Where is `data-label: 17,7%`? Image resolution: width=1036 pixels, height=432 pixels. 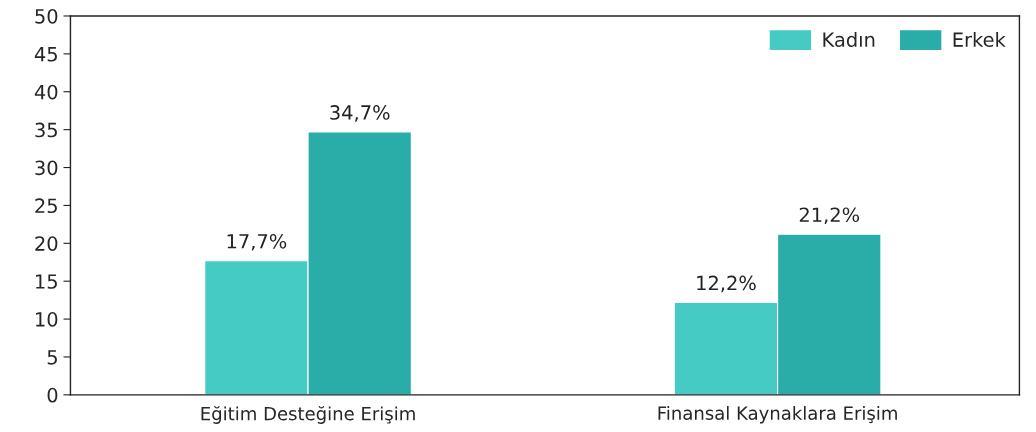
data-label: 17,7% is located at coordinates (257, 242).